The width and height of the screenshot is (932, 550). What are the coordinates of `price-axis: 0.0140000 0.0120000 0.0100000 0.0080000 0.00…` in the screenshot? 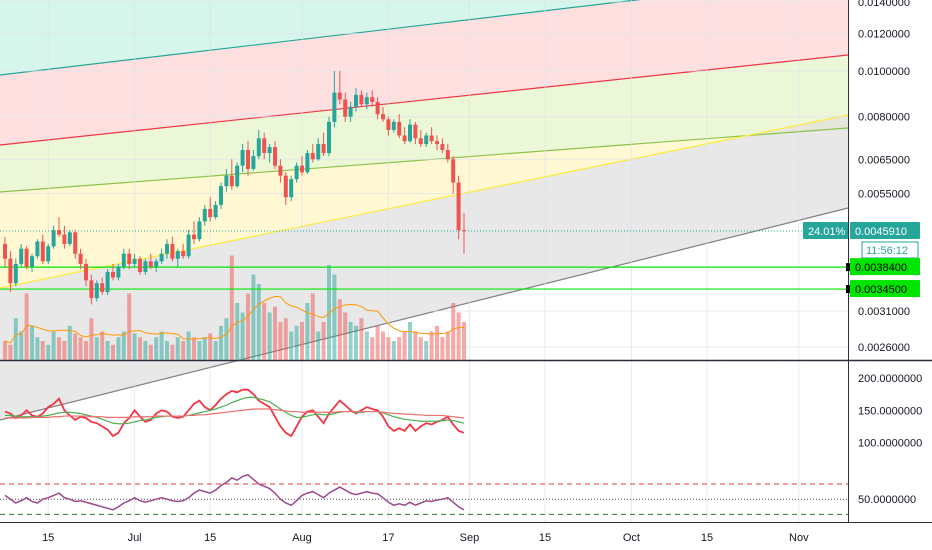 It's located at (862, 253).